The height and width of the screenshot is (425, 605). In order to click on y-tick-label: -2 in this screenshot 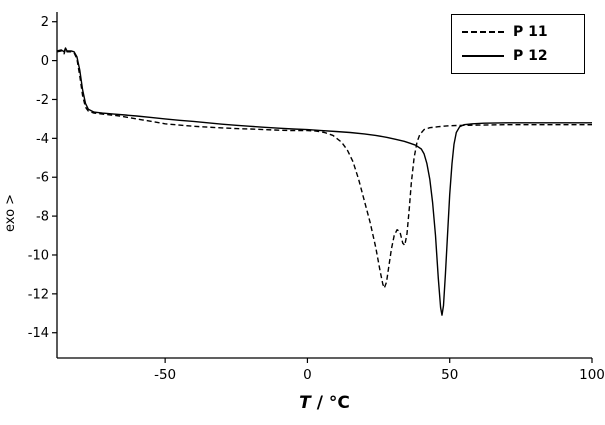, I will do `click(42, 100)`.